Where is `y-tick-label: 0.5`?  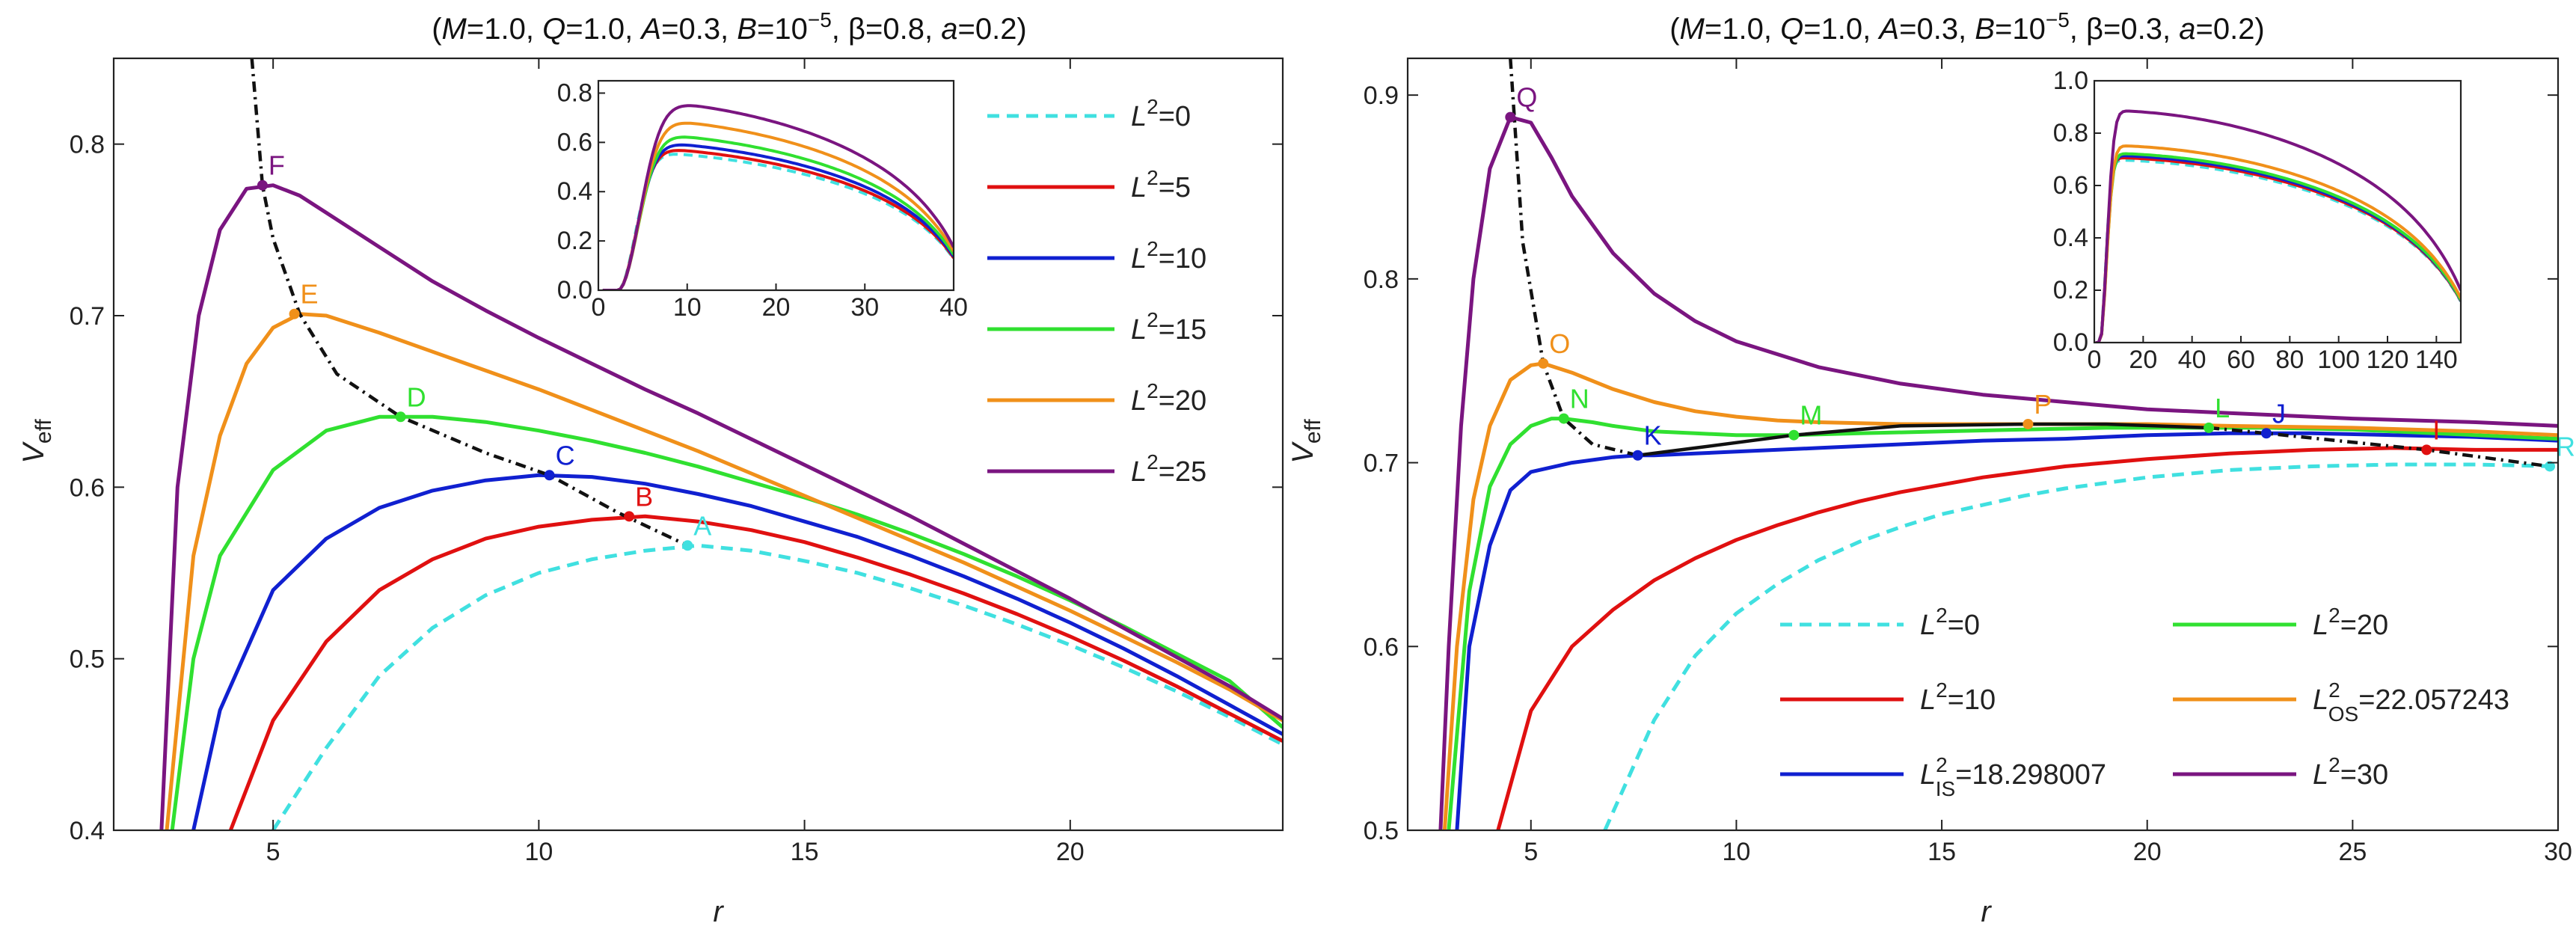 y-tick-label: 0.5 is located at coordinates (87, 660).